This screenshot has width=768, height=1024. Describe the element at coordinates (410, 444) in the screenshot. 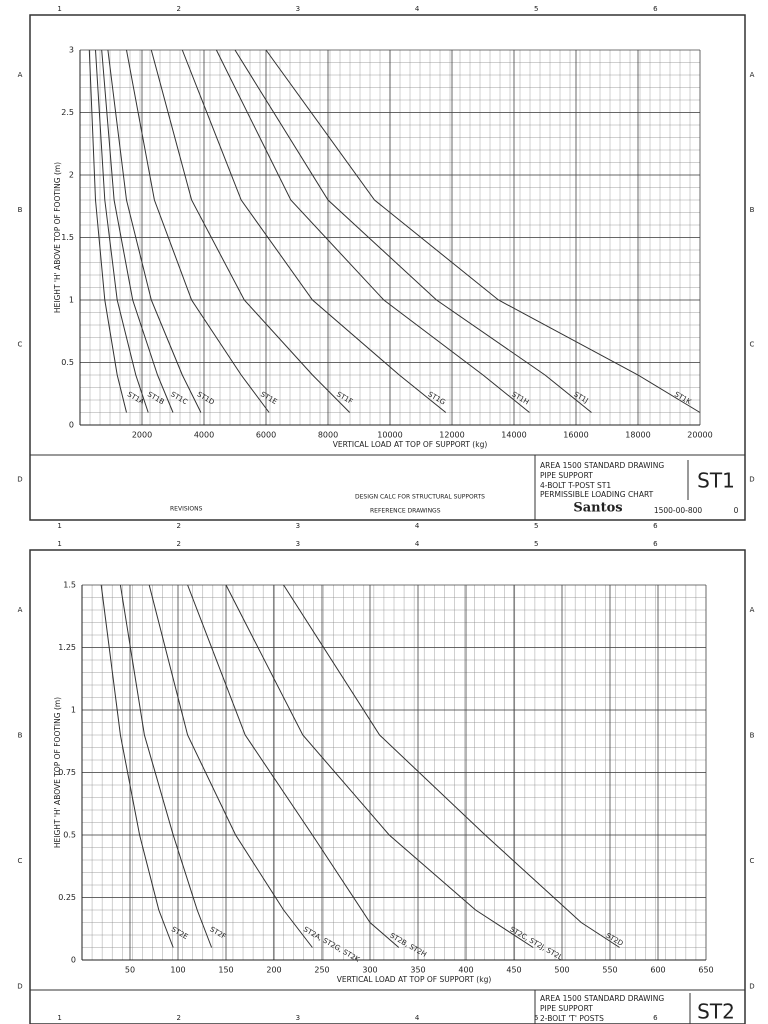

I see `x-axis-label: VERTICAL LOAD AT TOP OF SUPPORT (kg)` at that location.